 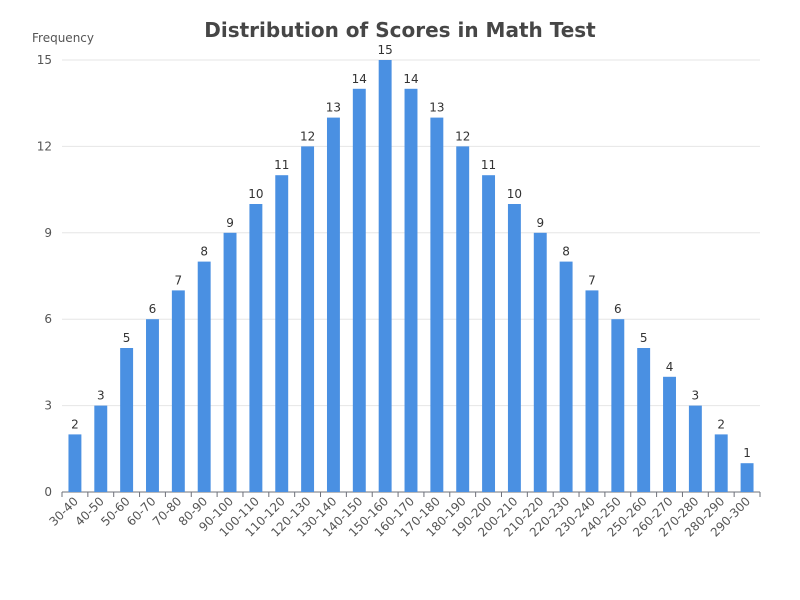 What do you see at coordinates (747, 453) in the screenshot?
I see `bar-value-label: 1` at bounding box center [747, 453].